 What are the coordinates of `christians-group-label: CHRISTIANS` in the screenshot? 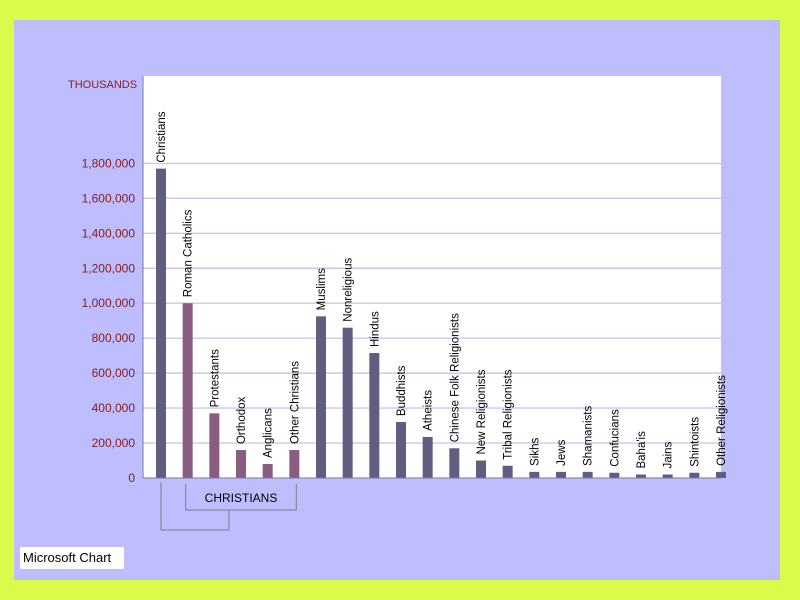 It's located at (241, 498).